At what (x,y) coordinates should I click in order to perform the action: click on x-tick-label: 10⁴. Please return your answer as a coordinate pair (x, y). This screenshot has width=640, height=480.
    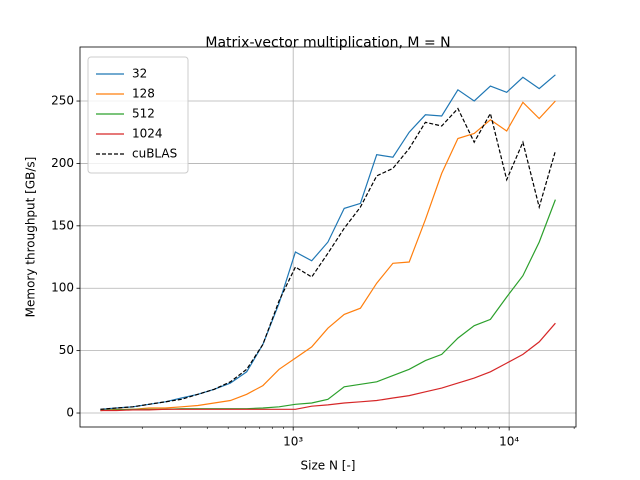
    Looking at the image, I should click on (509, 442).